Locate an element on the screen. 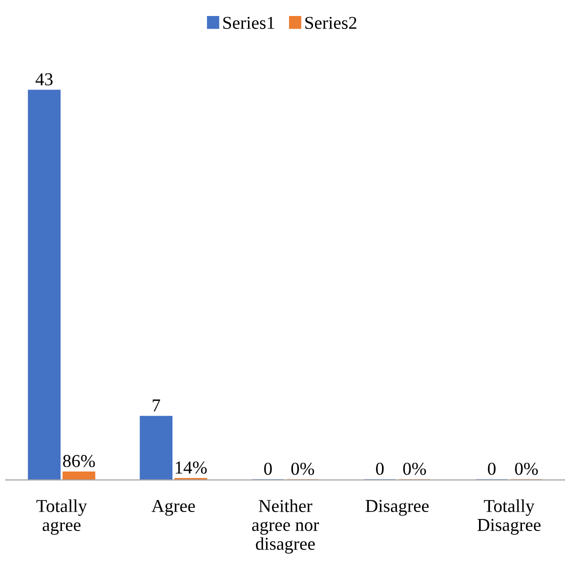 The width and height of the screenshot is (565, 568). legend-label: Series2 is located at coordinates (330, 22).